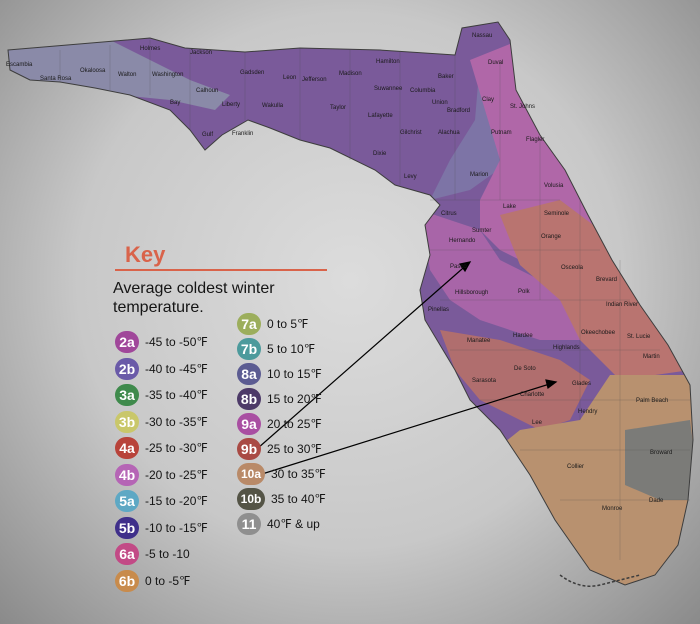  I want to click on zone-badge: 6b, so click(127, 580).